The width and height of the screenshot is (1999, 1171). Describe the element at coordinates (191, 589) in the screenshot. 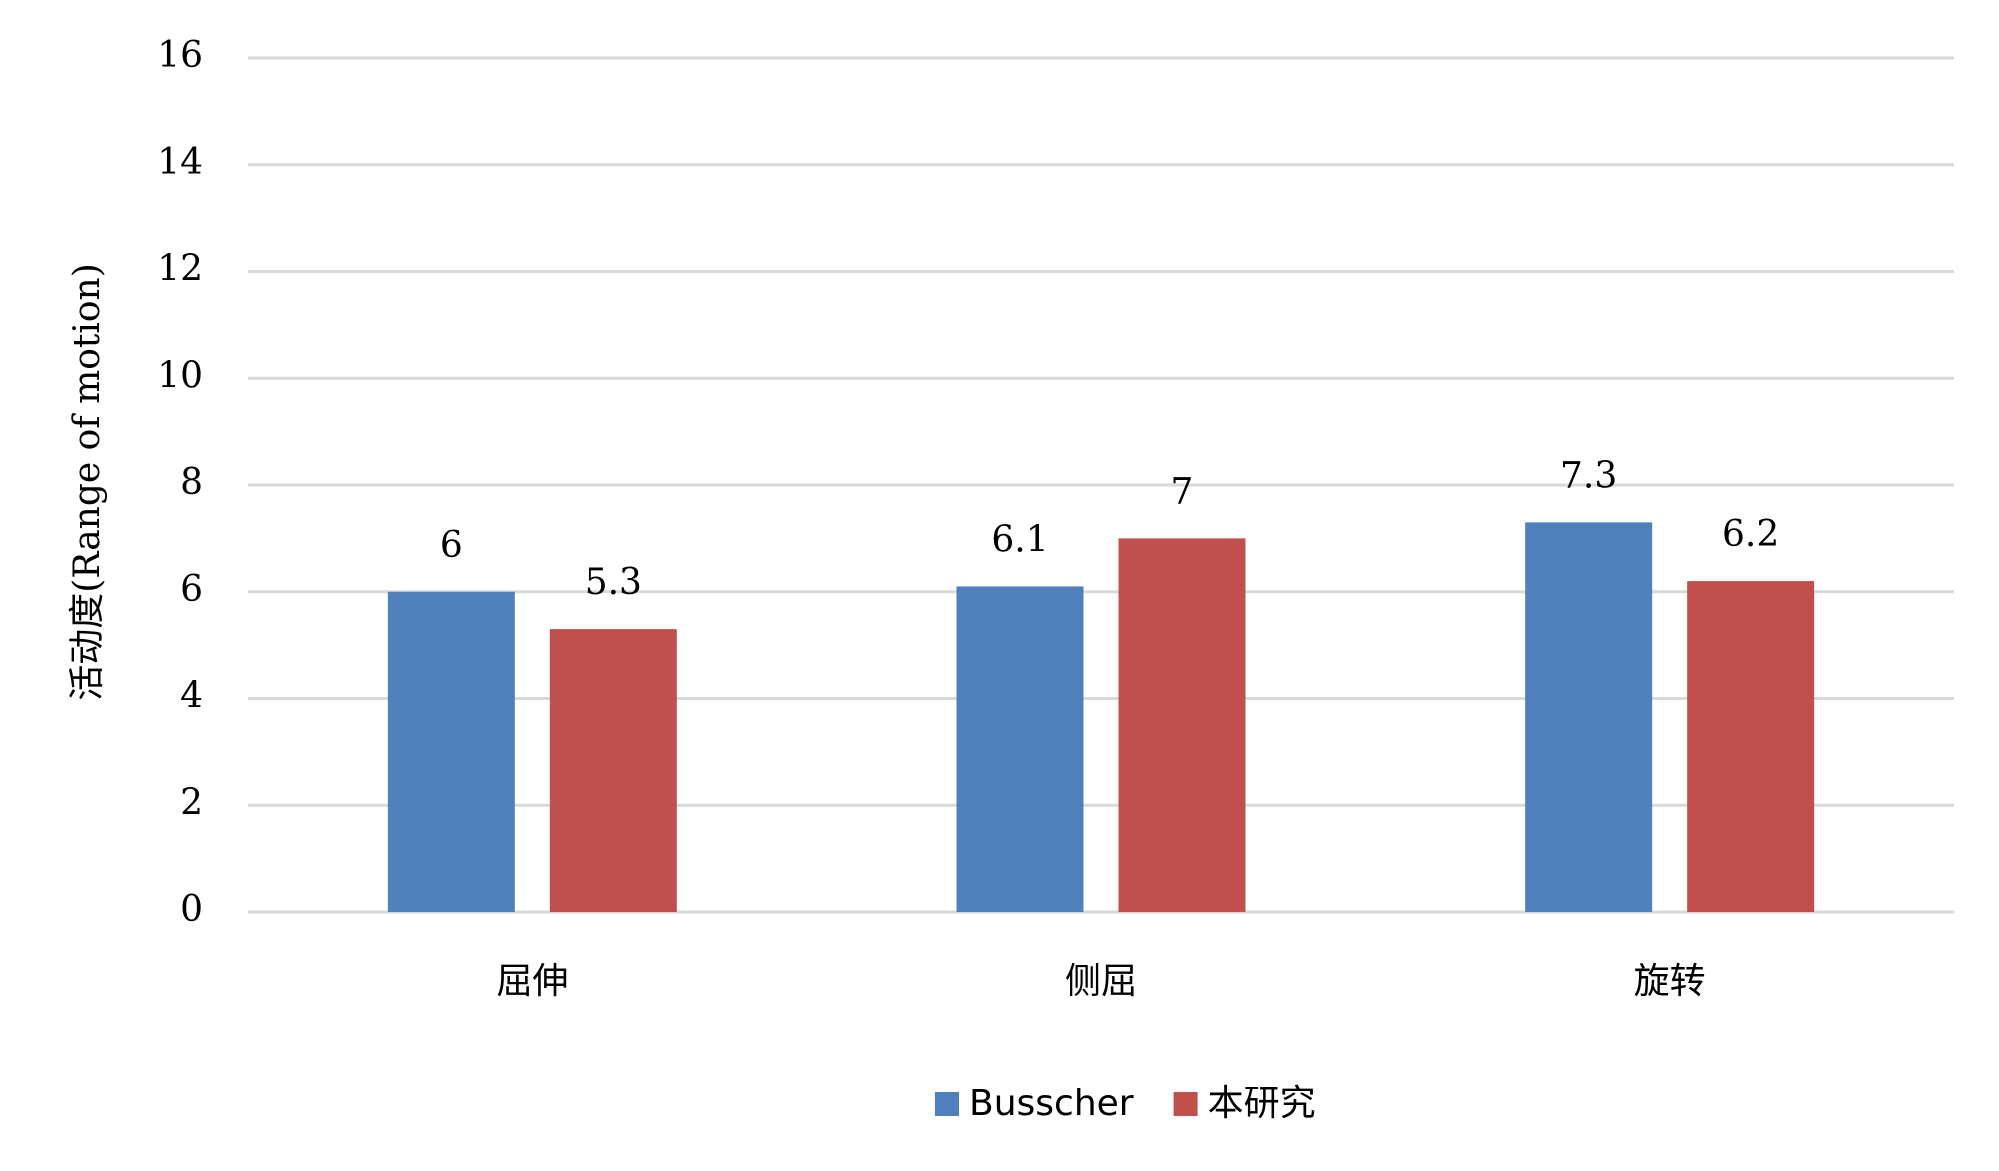

I see `y-tick-label: 6` at that location.